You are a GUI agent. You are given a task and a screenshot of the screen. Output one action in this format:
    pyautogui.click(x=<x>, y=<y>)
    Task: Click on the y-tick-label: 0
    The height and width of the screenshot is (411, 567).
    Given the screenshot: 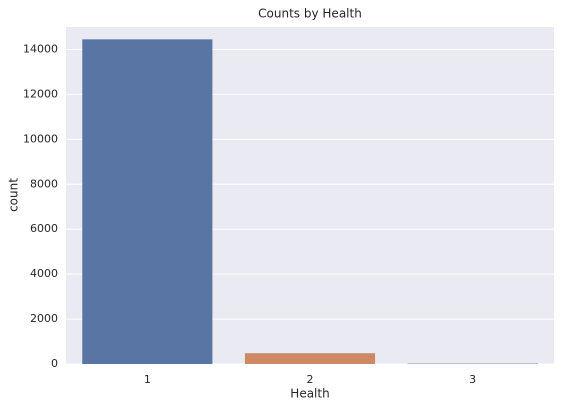 What is the action you would take?
    pyautogui.click(x=54, y=363)
    